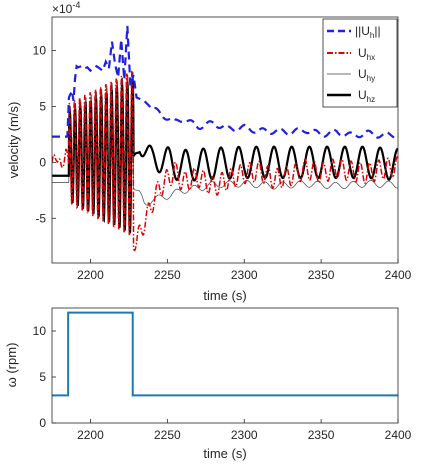 This screenshot has height=464, width=443. Describe the element at coordinates (40, 218) in the screenshot. I see `top-ytick-label: -5` at that location.